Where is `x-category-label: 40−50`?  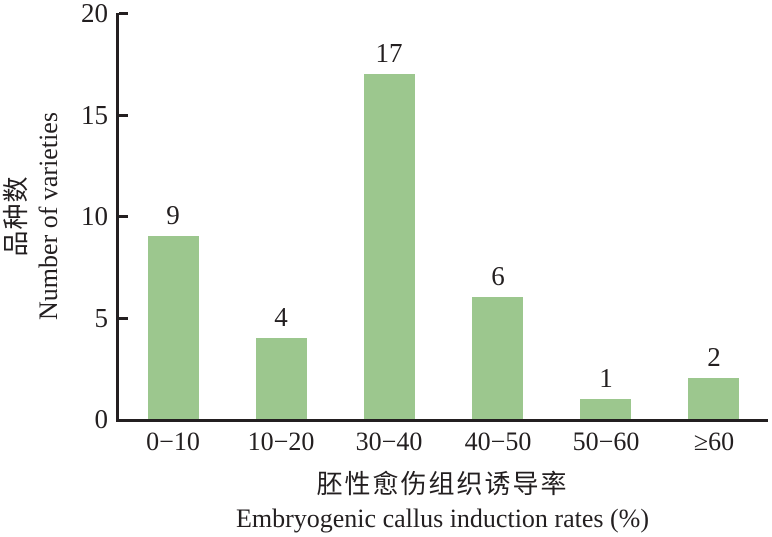 x-category-label: 40−50 is located at coordinates (498, 441).